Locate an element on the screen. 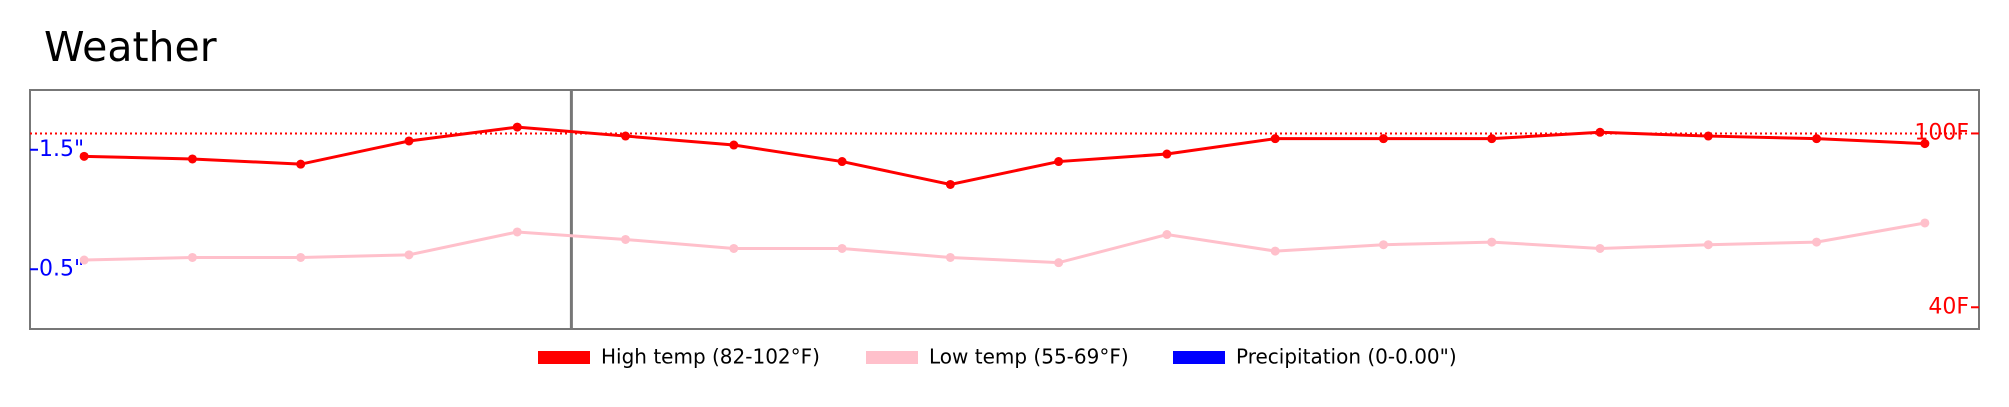 The height and width of the screenshot is (407, 2009). legend-label: High temp (82-102°F) is located at coordinates (710, 357).